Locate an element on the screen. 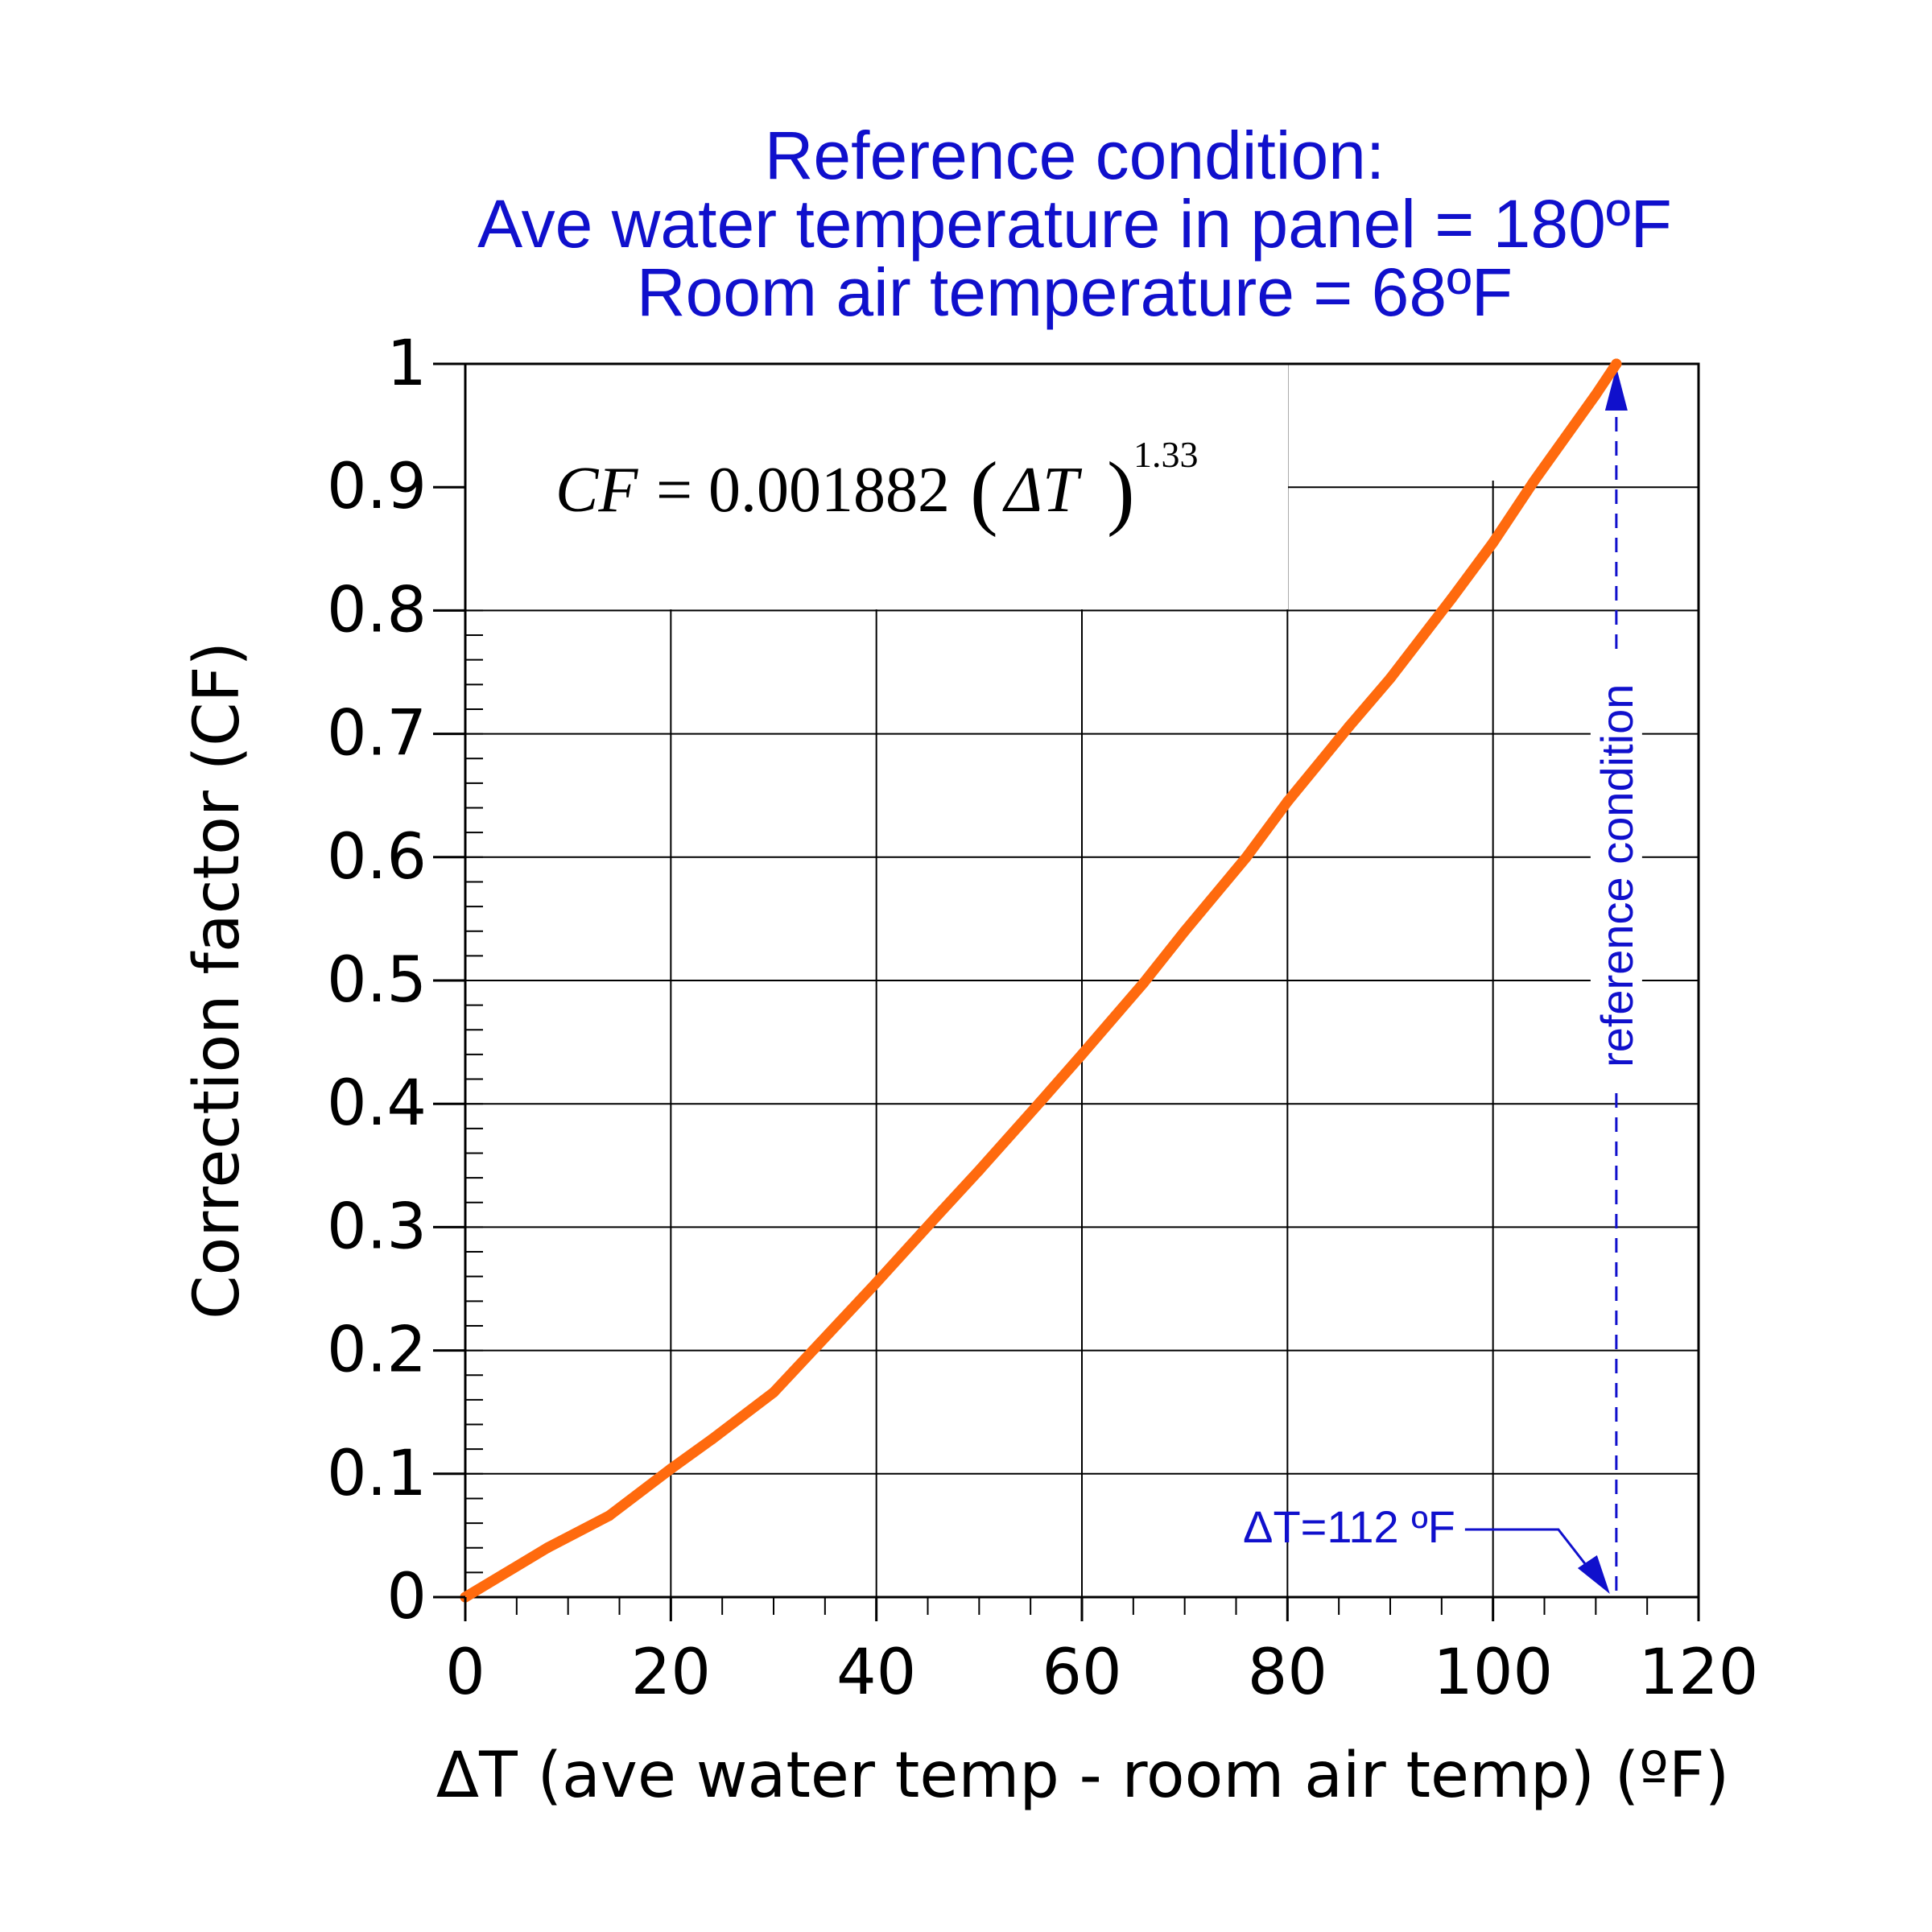 Image resolution: width=1932 pixels, height=1932 pixels. formula-lhs: CF is located at coordinates (596, 490).